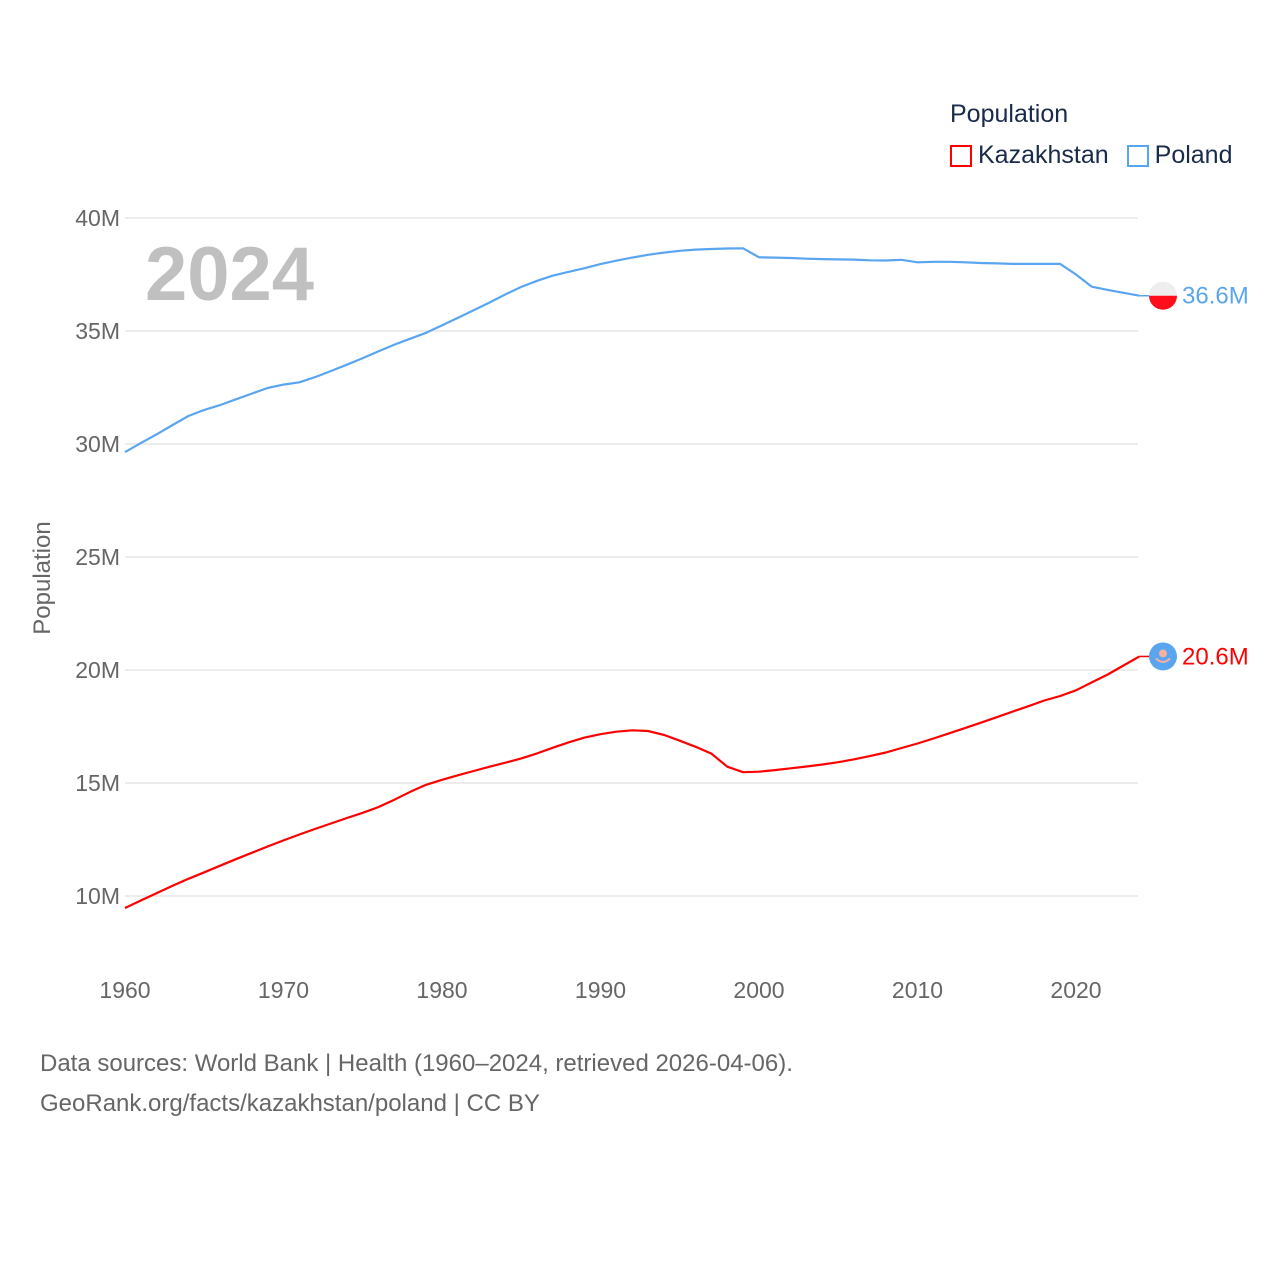 This screenshot has width=1280, height=1280. I want to click on legend-label-poland: Poland, so click(1193, 155).